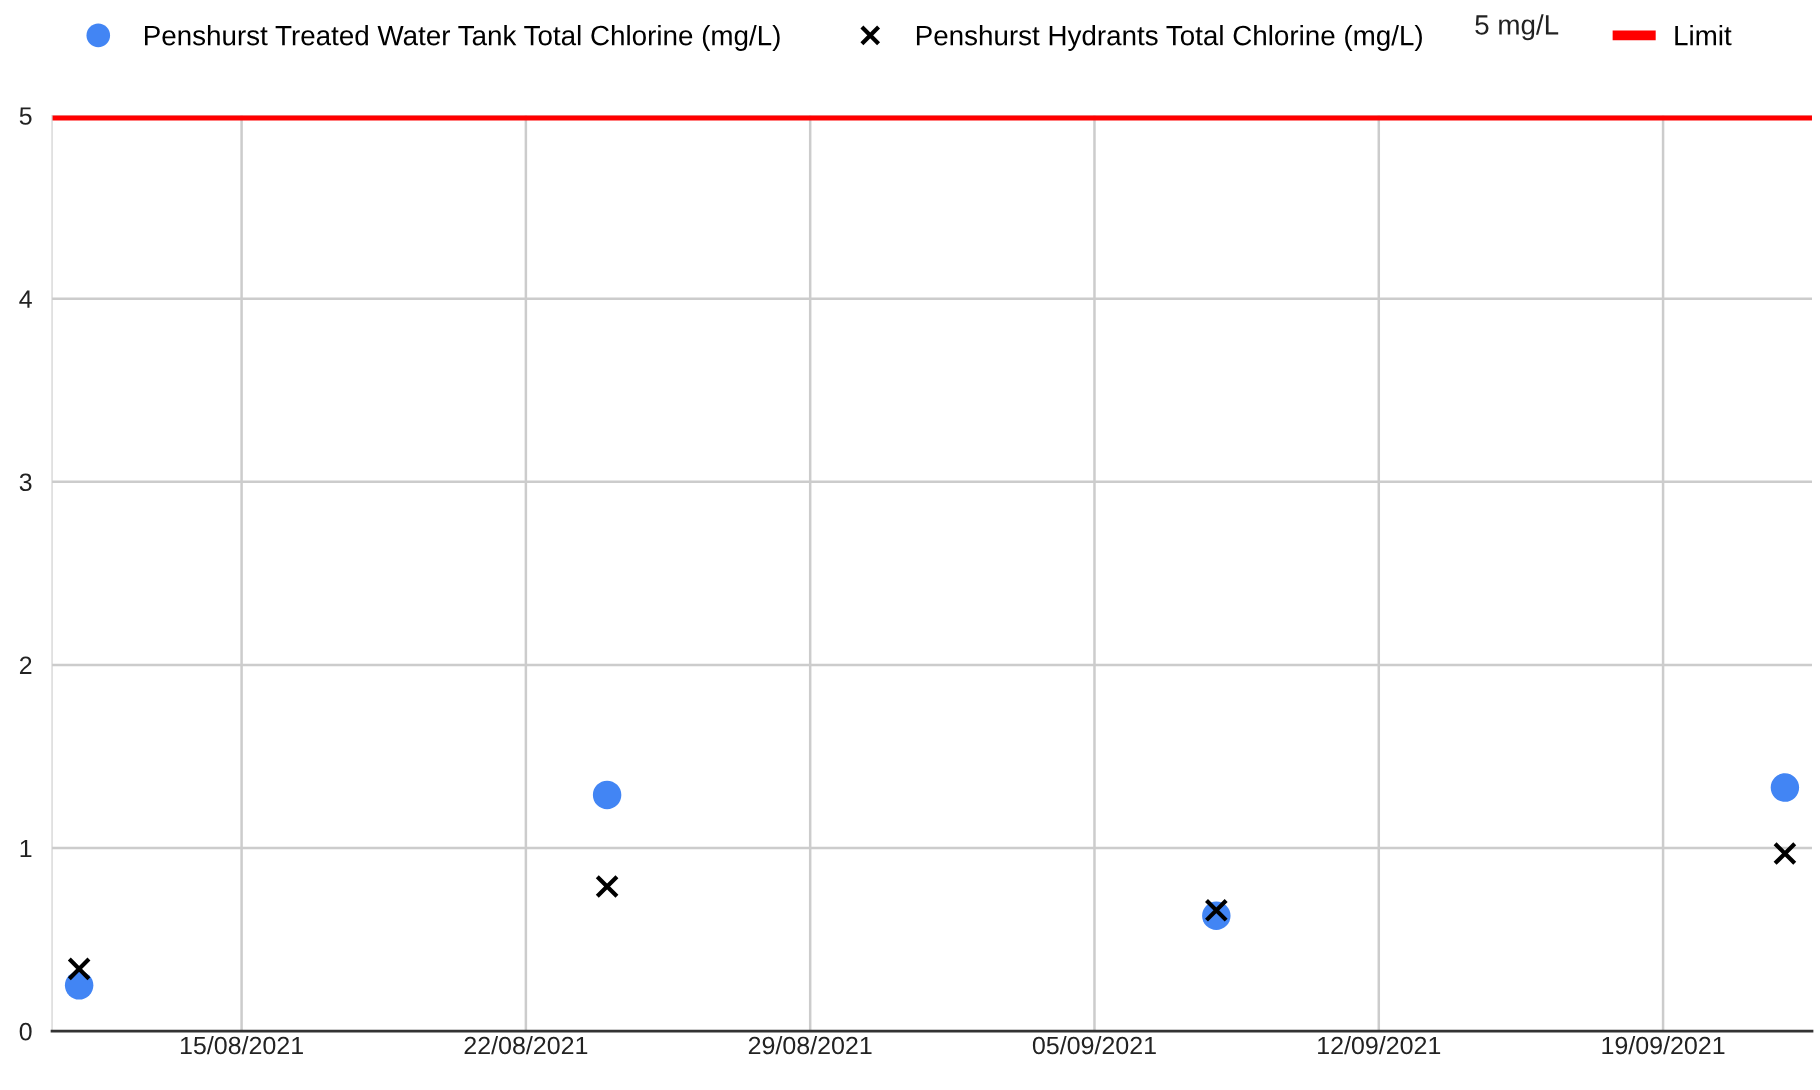 The image size is (1820, 1090). Describe the element at coordinates (810, 1045) in the screenshot. I see `x-tick-label: 29/08/2021` at that location.